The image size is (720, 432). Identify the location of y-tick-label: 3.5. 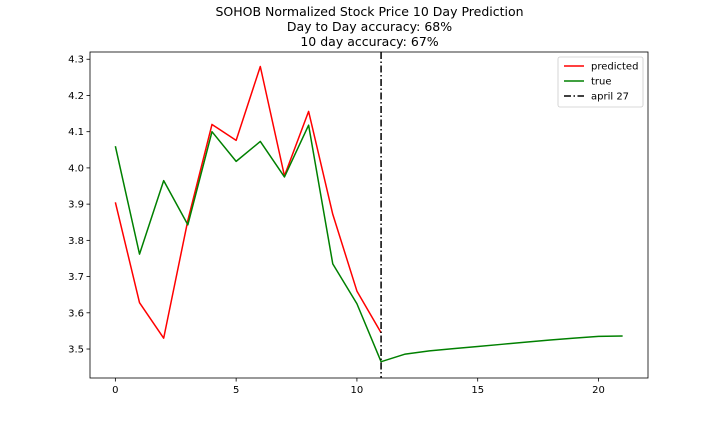
(76, 350).